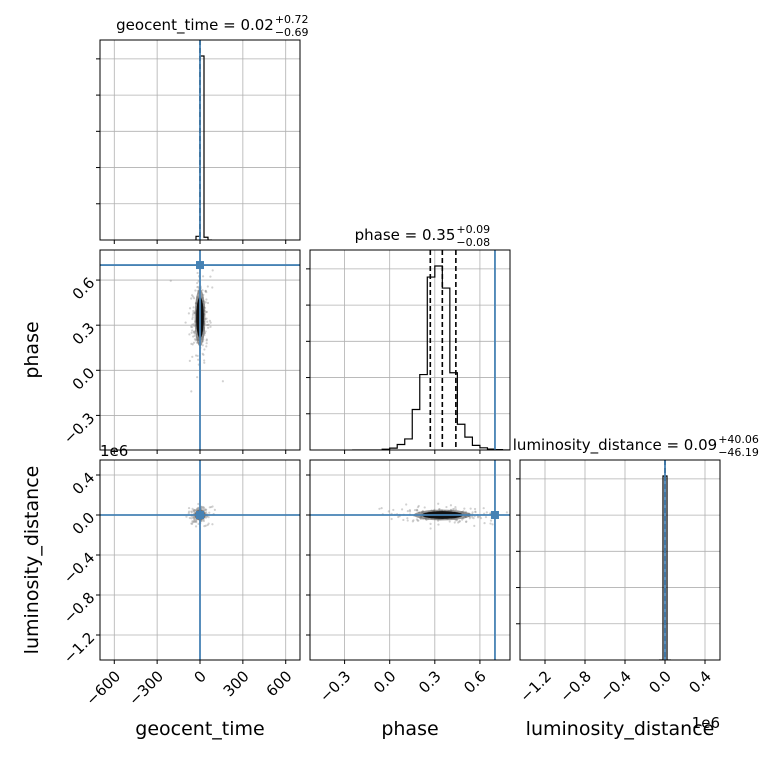 The height and width of the screenshot is (760, 760). What do you see at coordinates (212, 26) in the screenshot?
I see `panel-title-geocent_time: geocent_time = 0.02 +0.72−0.69` at bounding box center [212, 26].